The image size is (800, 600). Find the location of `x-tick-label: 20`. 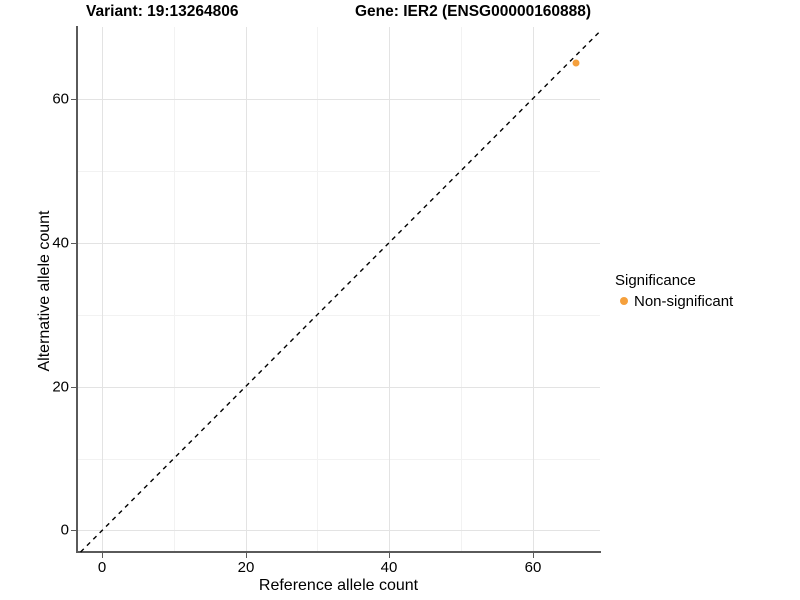

x-tick-label: 20 is located at coordinates (246, 567).